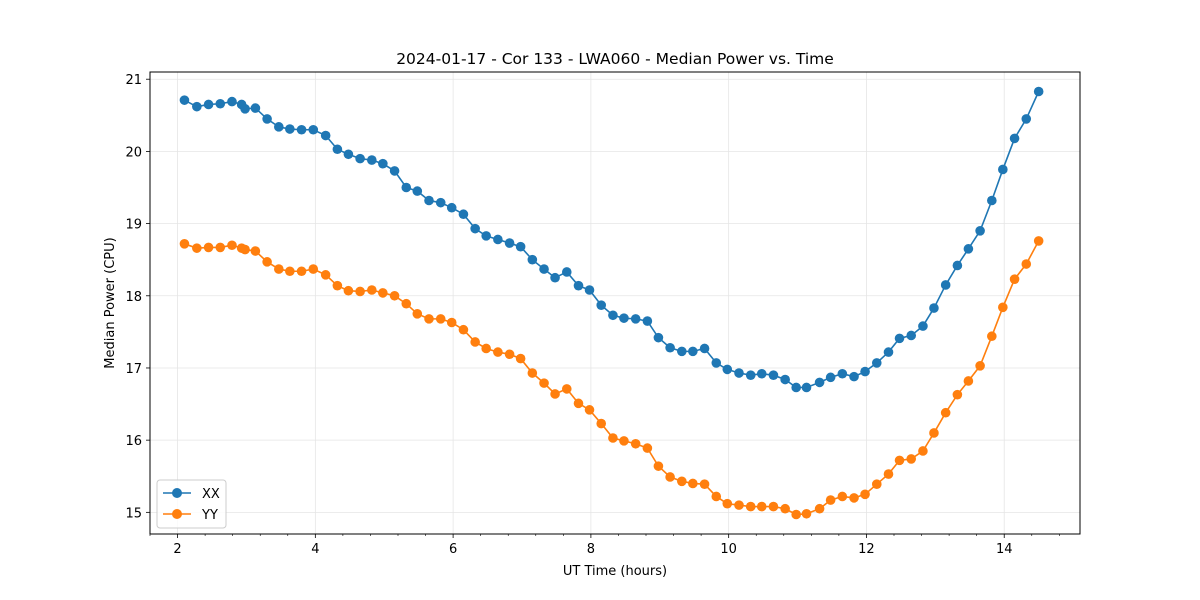 The image size is (1200, 600). What do you see at coordinates (315, 549) in the screenshot?
I see `x-tick-label: 4` at bounding box center [315, 549].